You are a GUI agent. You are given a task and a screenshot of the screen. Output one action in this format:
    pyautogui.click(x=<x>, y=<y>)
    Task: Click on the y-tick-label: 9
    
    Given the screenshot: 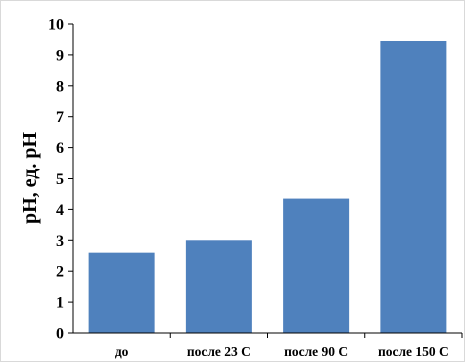 What is the action you would take?
    pyautogui.click(x=60, y=55)
    